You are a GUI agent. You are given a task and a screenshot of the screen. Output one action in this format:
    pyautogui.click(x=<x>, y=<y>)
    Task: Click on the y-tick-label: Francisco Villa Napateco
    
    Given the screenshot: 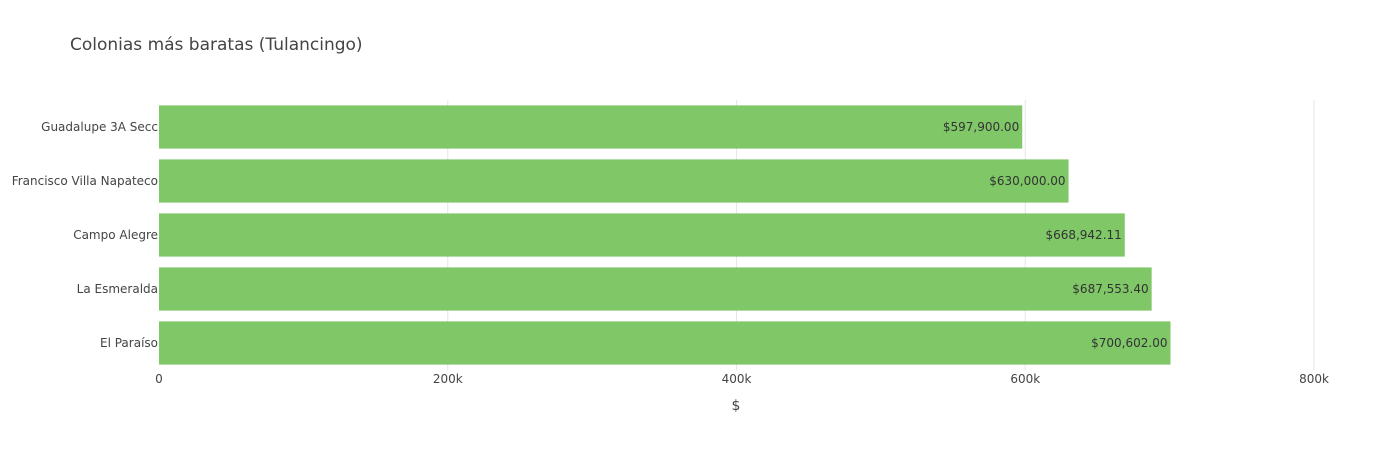 What is the action you would take?
    pyautogui.click(x=85, y=181)
    